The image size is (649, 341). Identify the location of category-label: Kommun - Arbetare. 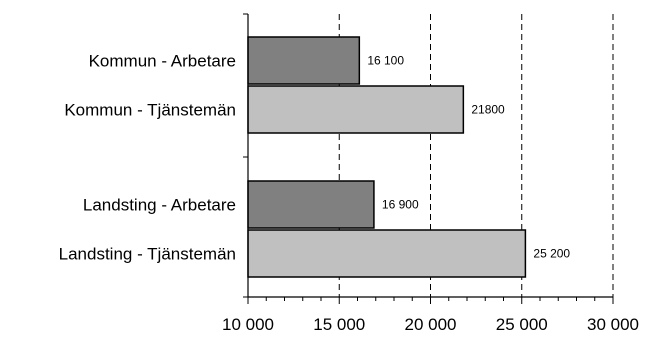
(162, 61).